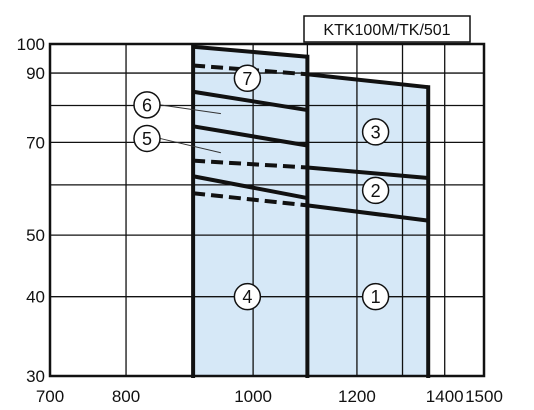 The width and height of the screenshot is (534, 410). I want to click on x-tick-label: 700, so click(50, 396).